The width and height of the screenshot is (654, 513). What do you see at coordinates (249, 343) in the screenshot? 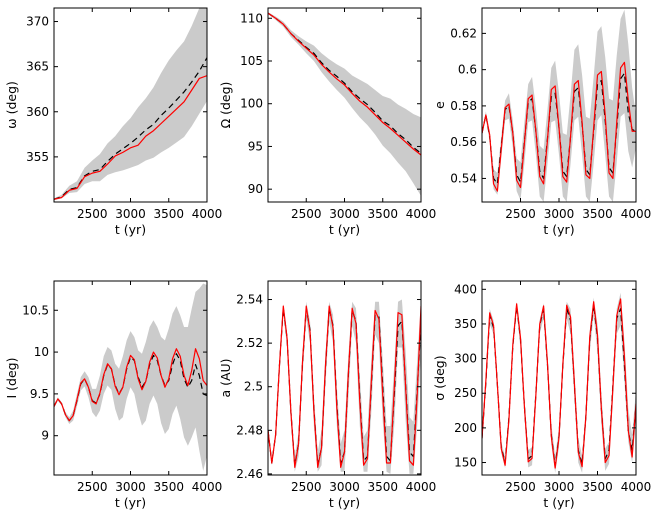
I see `y-tick-label: 2.52` at bounding box center [249, 343].